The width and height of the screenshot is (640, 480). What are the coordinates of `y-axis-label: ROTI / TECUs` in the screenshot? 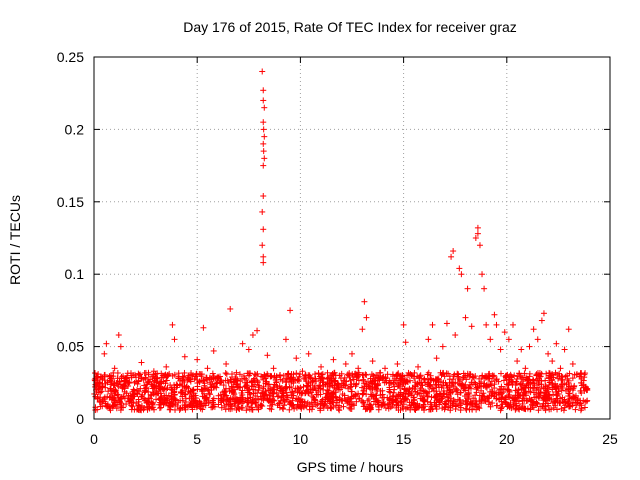 It's located at (15, 240).